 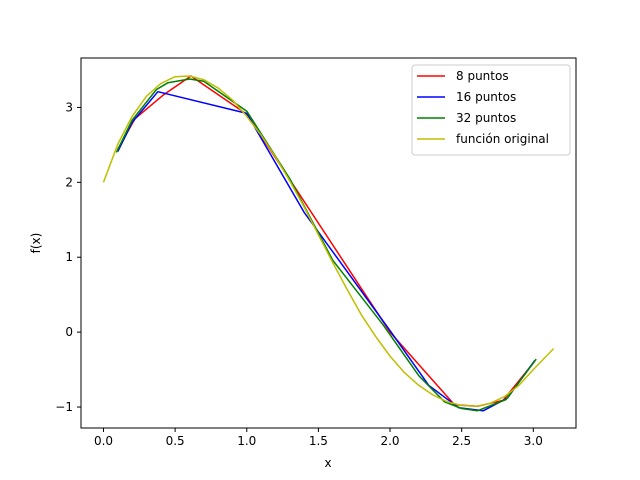 What do you see at coordinates (482, 76) in the screenshot?
I see `legend-label: 8 puntos` at bounding box center [482, 76].